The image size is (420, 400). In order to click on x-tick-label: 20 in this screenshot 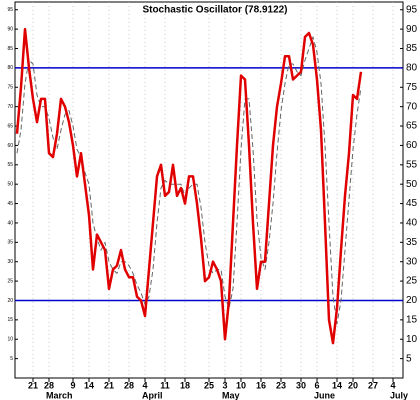, I will do `click(353, 385)`.